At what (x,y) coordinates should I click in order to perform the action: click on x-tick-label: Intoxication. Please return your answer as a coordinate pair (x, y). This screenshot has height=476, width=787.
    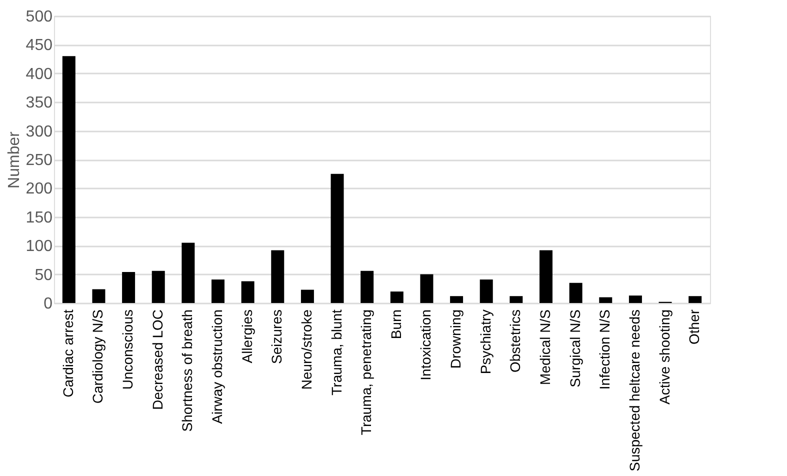
    Looking at the image, I should click on (426, 345).